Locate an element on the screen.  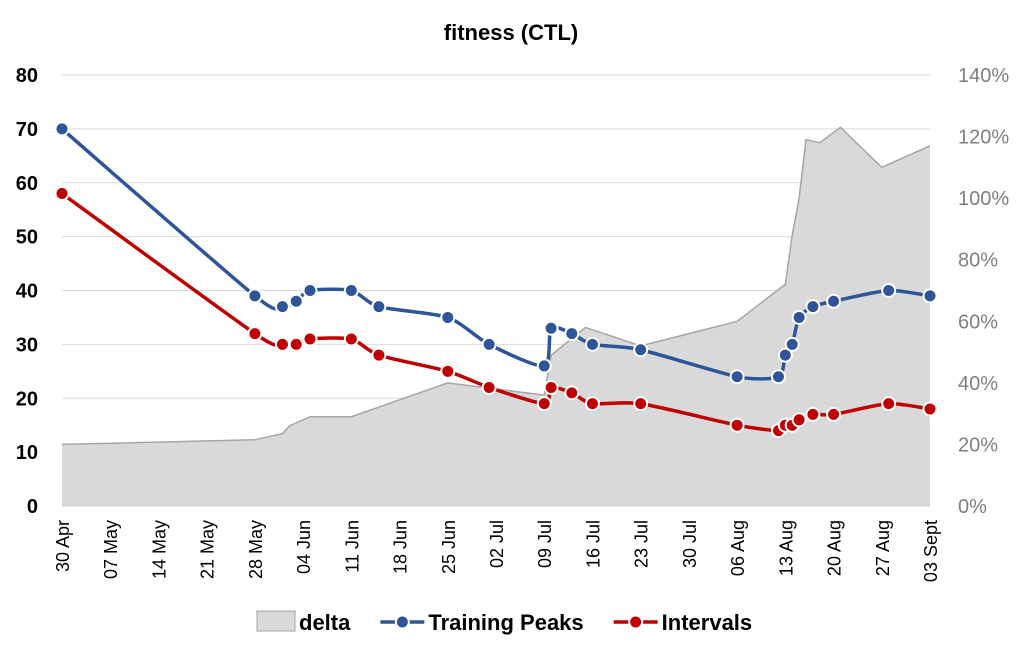
x-tick-label: 23 Jul is located at coordinates (642, 544).